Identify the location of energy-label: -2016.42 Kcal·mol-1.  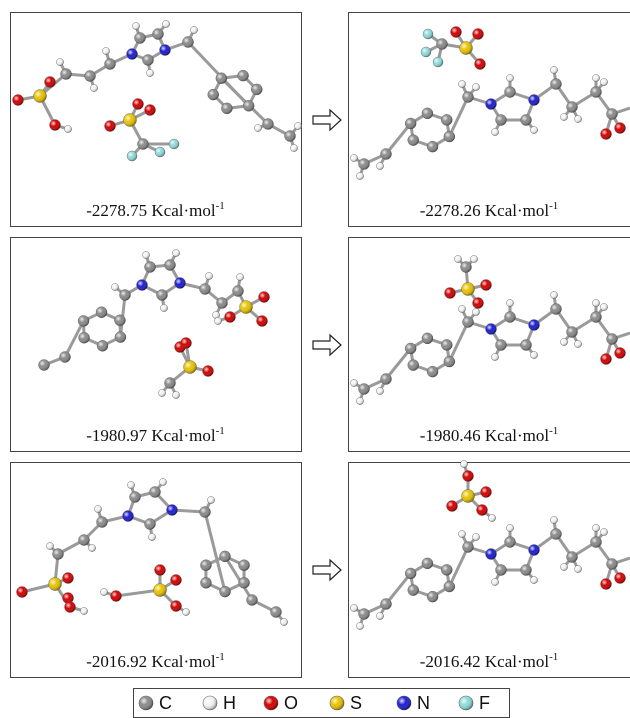
(489, 661).